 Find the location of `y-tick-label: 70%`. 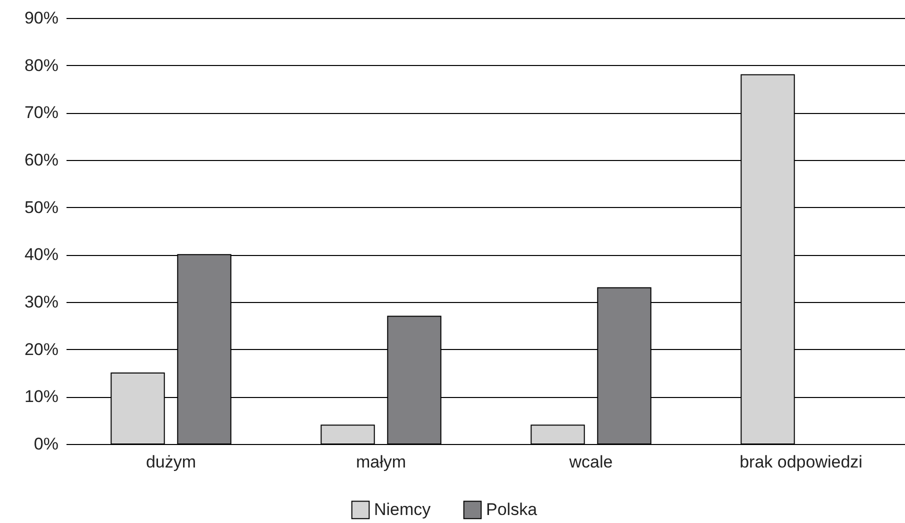

y-tick-label: 70% is located at coordinates (41, 112).